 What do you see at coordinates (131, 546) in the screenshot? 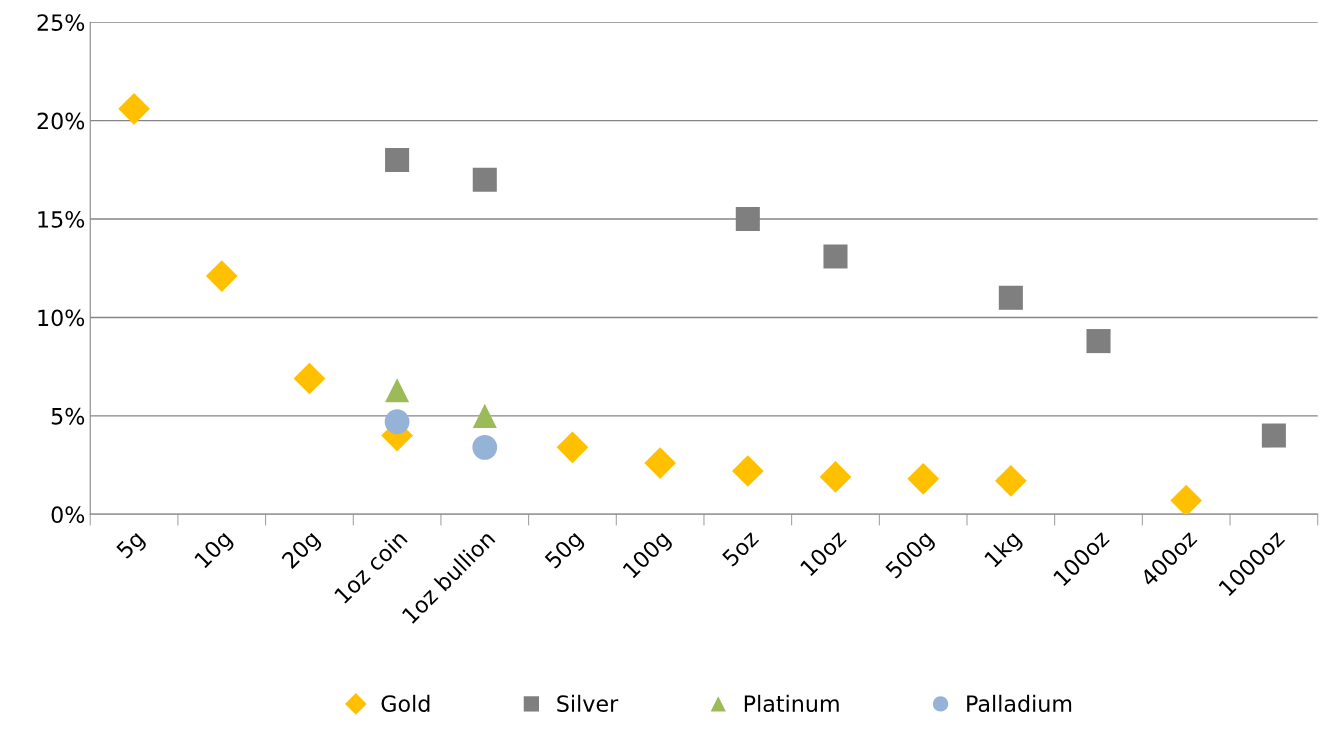
I see `x-tick-label: 5g` at bounding box center [131, 546].